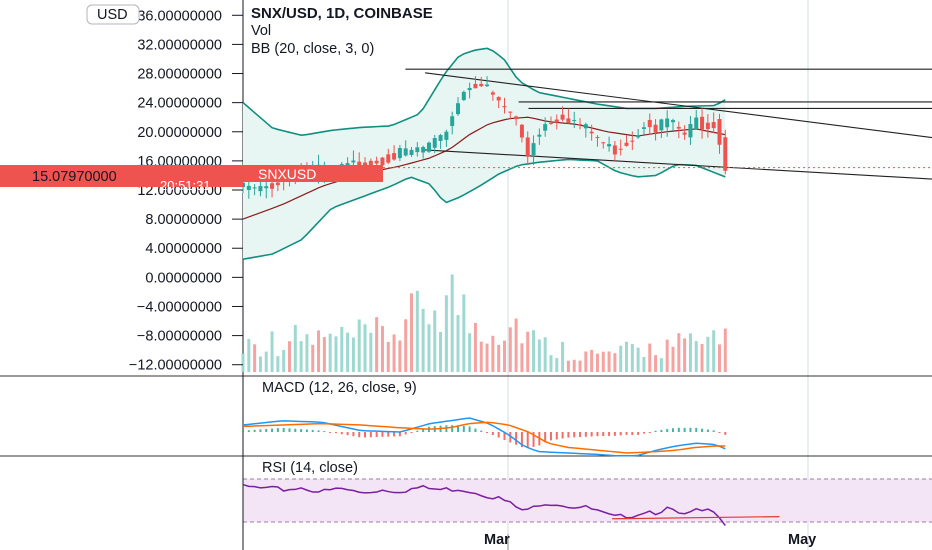 This screenshot has height=550, width=932. What do you see at coordinates (183, 249) in the screenshot?
I see `y-tick-label: 4.00000000` at bounding box center [183, 249].